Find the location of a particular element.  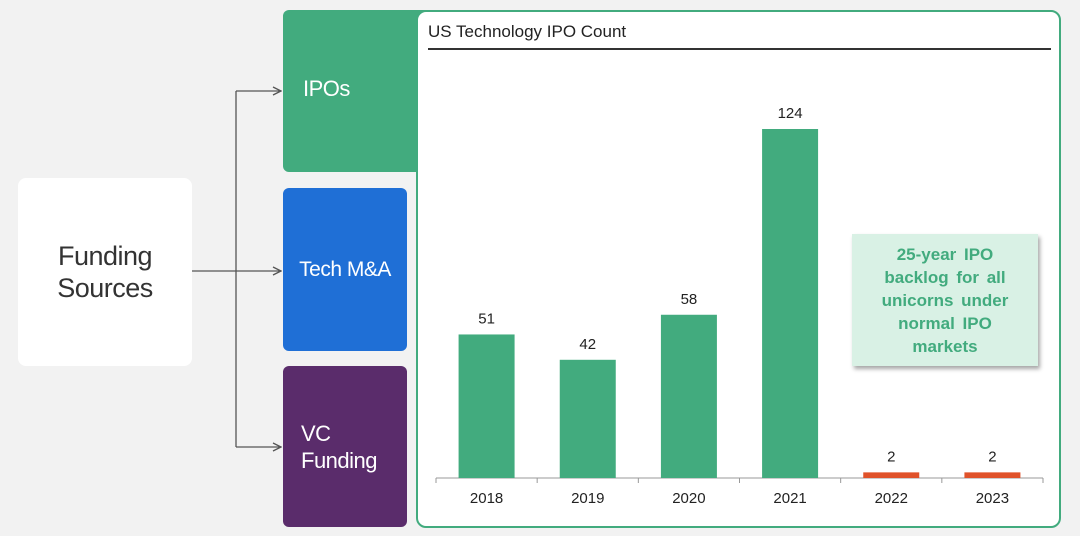

vc-label-line2: Funding is located at coordinates (339, 460).